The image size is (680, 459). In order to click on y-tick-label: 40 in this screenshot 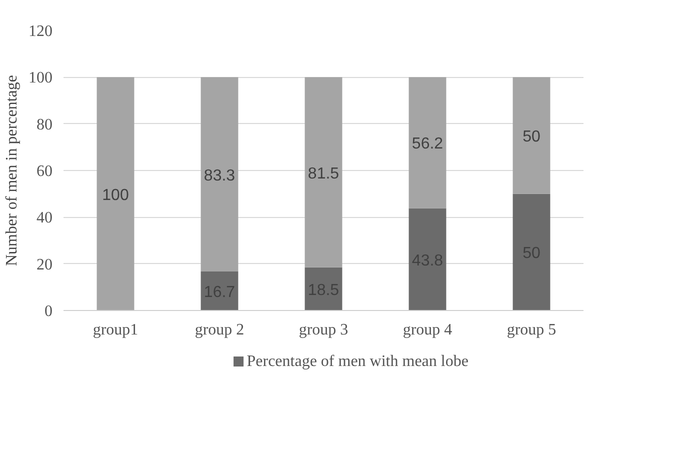, I will do `click(44, 218)`.